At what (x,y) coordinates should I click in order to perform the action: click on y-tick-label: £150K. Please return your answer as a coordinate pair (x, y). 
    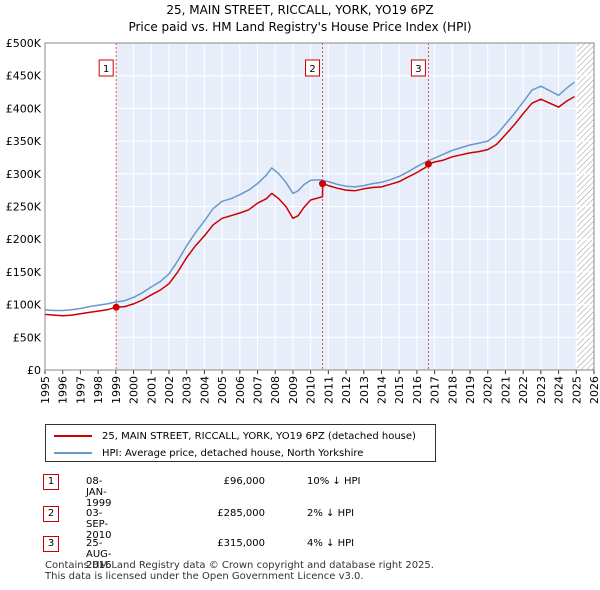
    Looking at the image, I should click on (24, 272).